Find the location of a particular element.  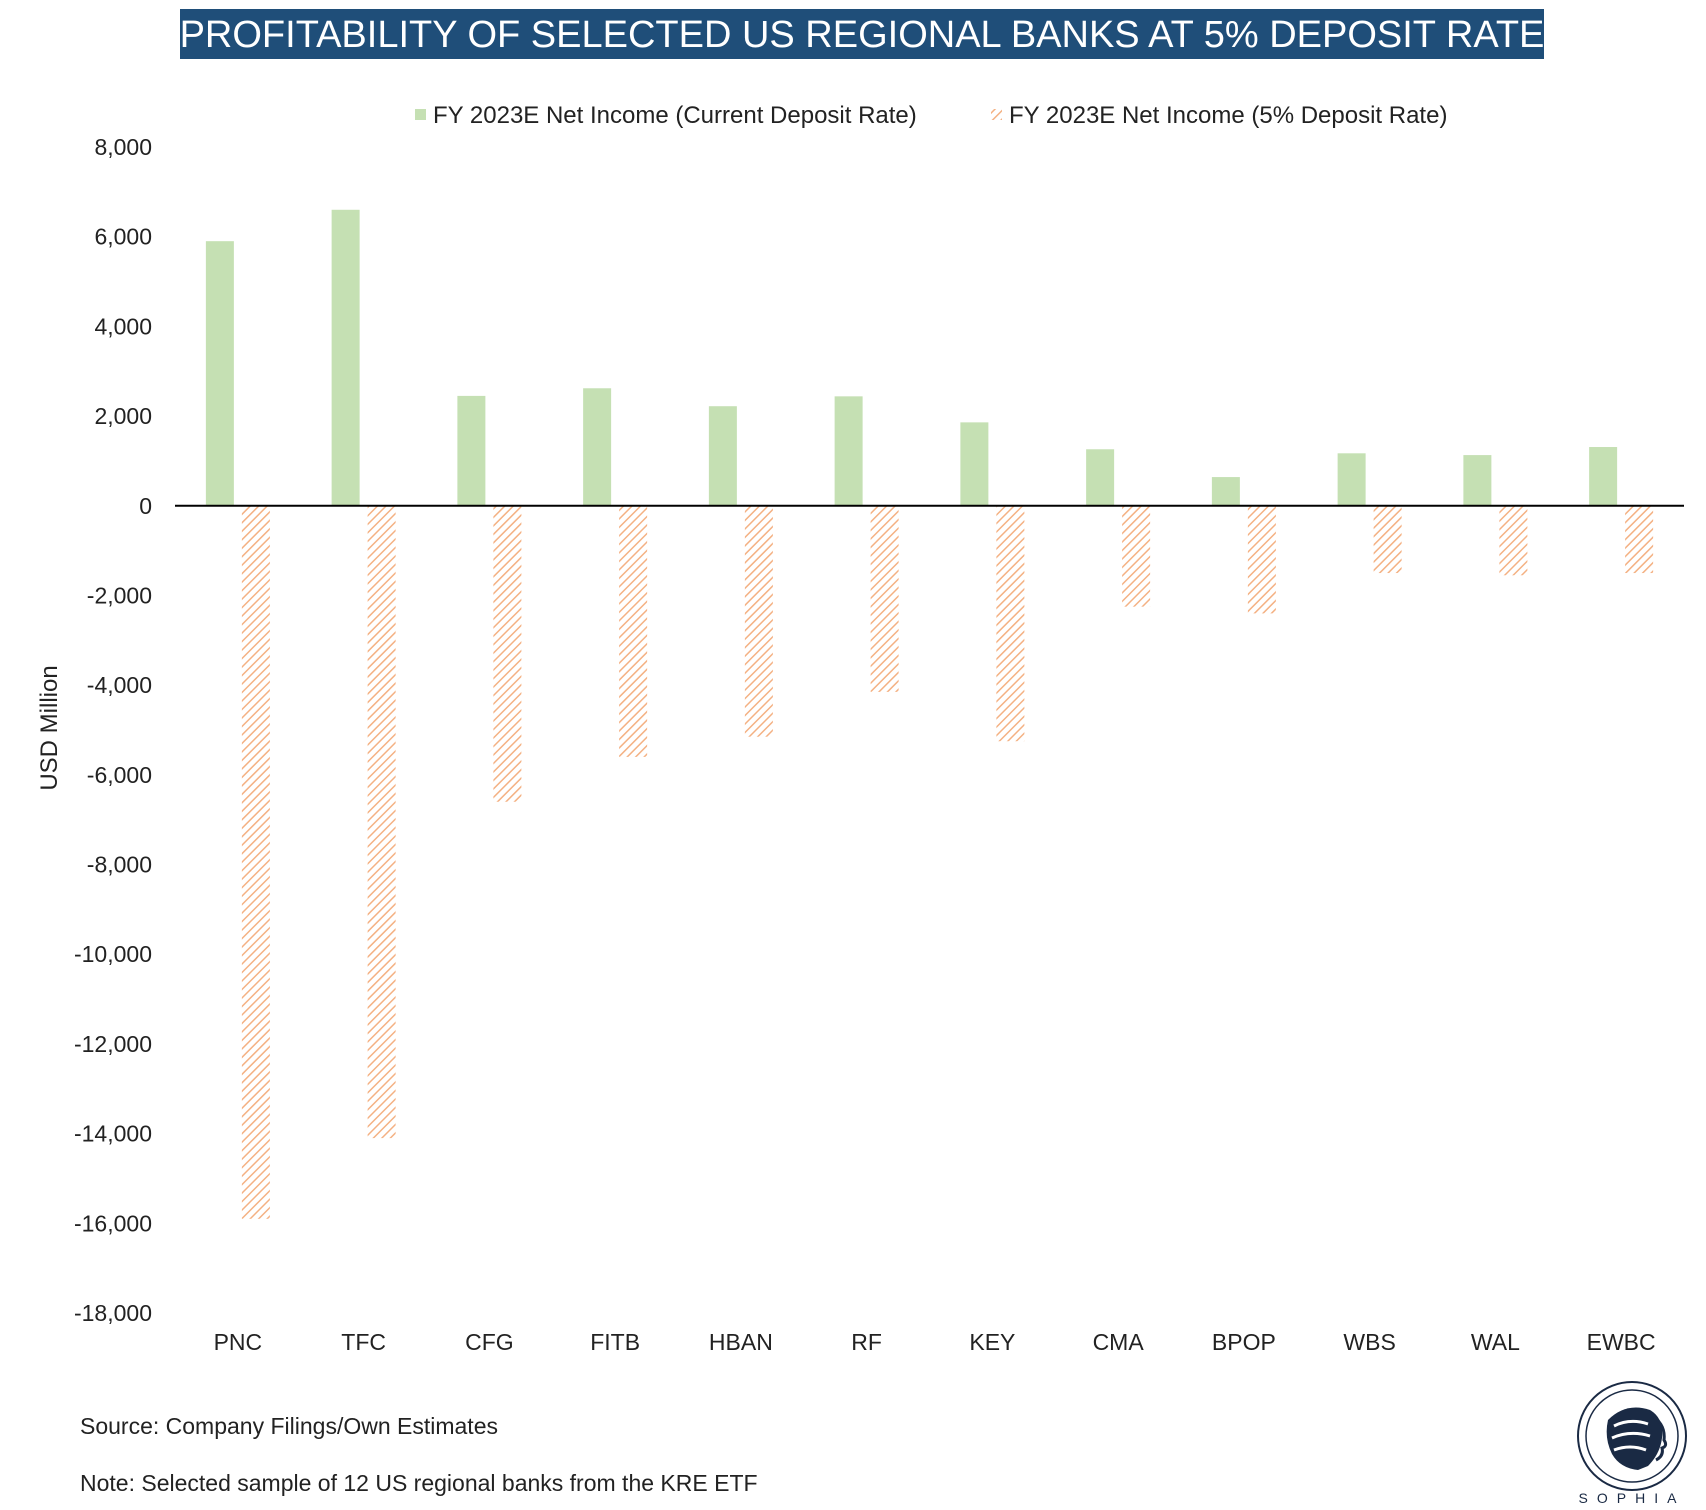

y-tick-label: 0 is located at coordinates (145, 506).